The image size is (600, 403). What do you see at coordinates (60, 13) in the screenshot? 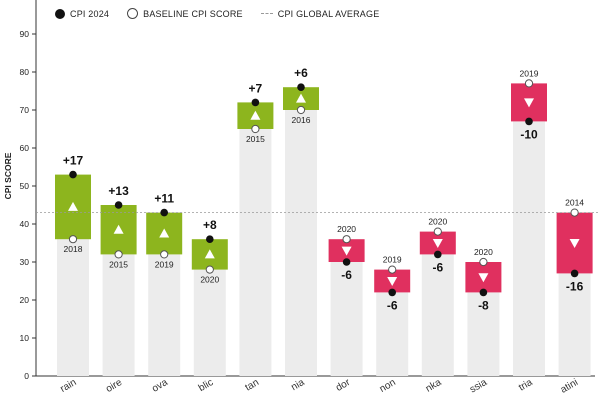
I see `filled-dot-icon` at bounding box center [60, 13].